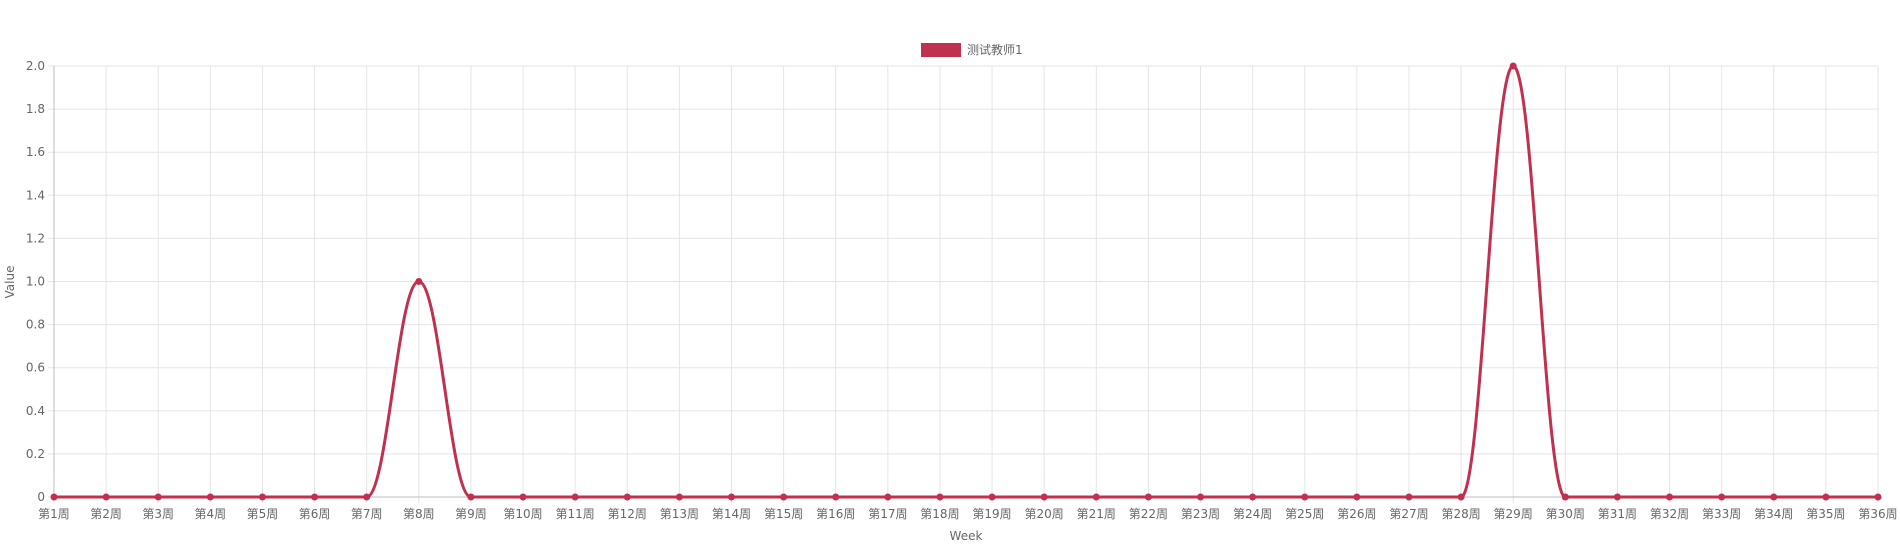 The width and height of the screenshot is (1900, 554). I want to click on x-tick-label: 第22周, so click(1148, 514).